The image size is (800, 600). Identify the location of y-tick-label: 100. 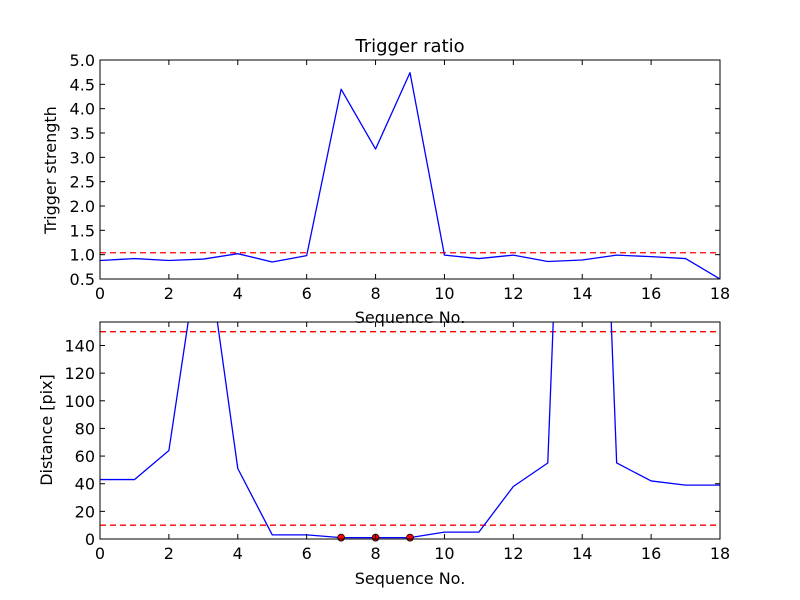
(79, 401).